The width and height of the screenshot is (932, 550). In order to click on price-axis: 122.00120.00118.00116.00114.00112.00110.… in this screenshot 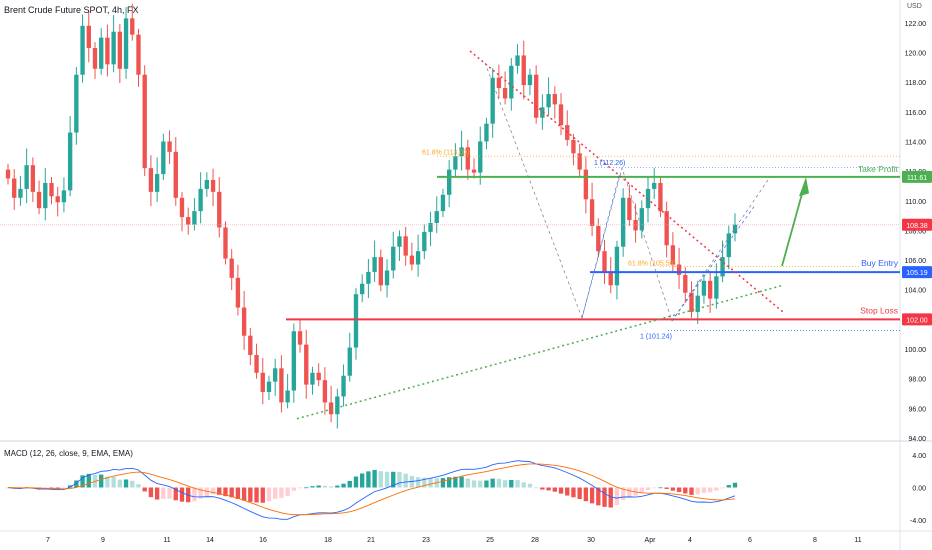, I will do `click(917, 232)`.